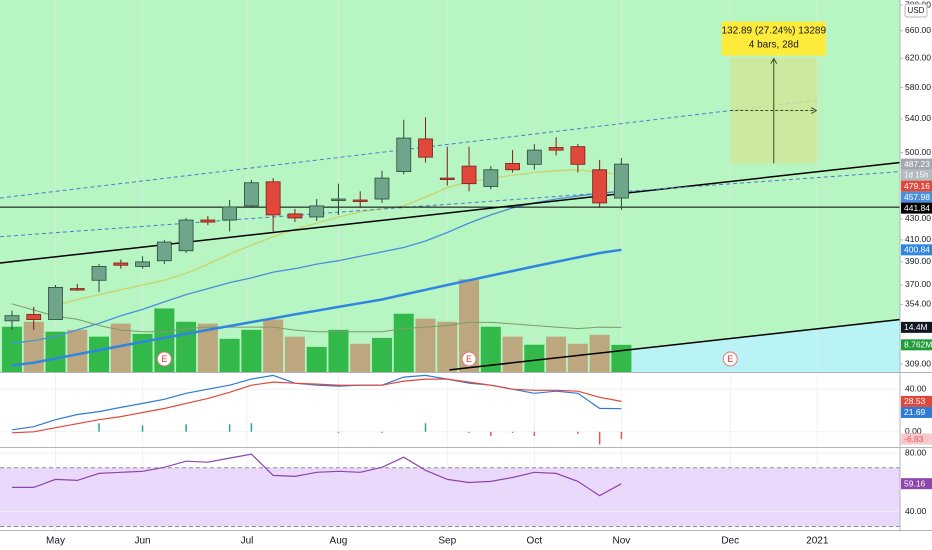 The height and width of the screenshot is (550, 932). What do you see at coordinates (916, 10) in the screenshot?
I see `currency-box` at bounding box center [916, 10].